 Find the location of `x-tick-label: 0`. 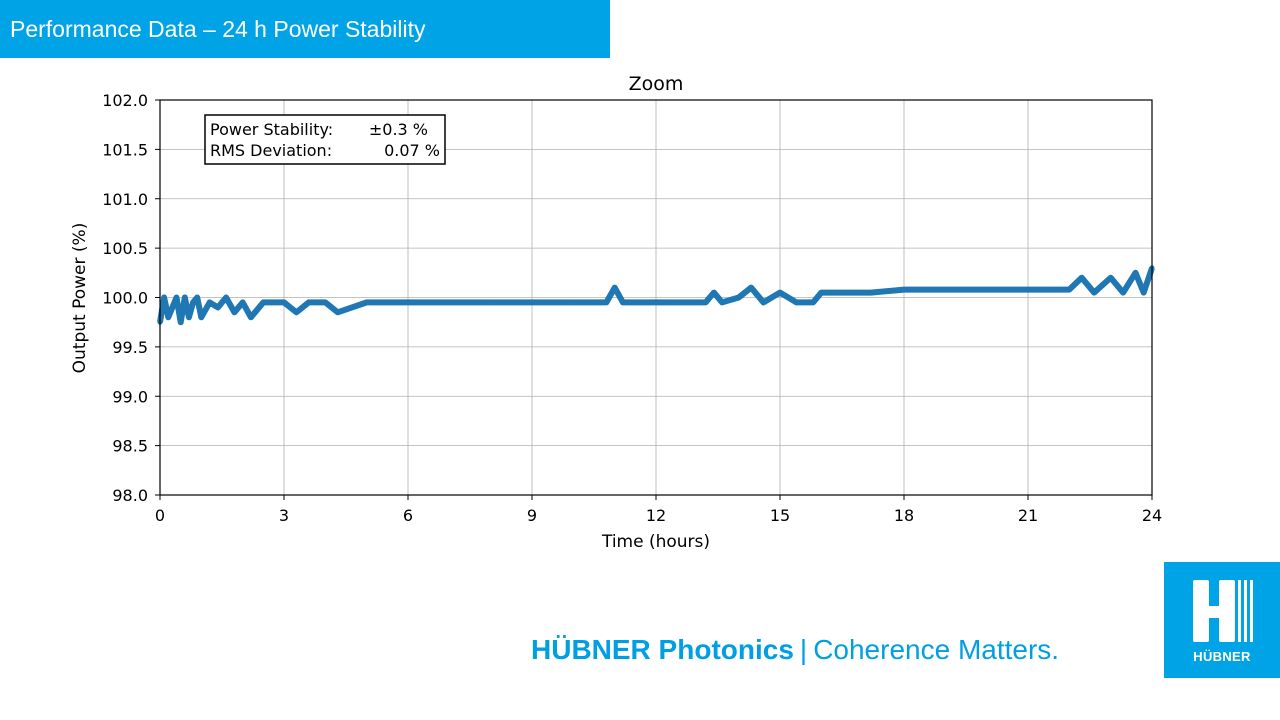

x-tick-label: 0 is located at coordinates (160, 515).